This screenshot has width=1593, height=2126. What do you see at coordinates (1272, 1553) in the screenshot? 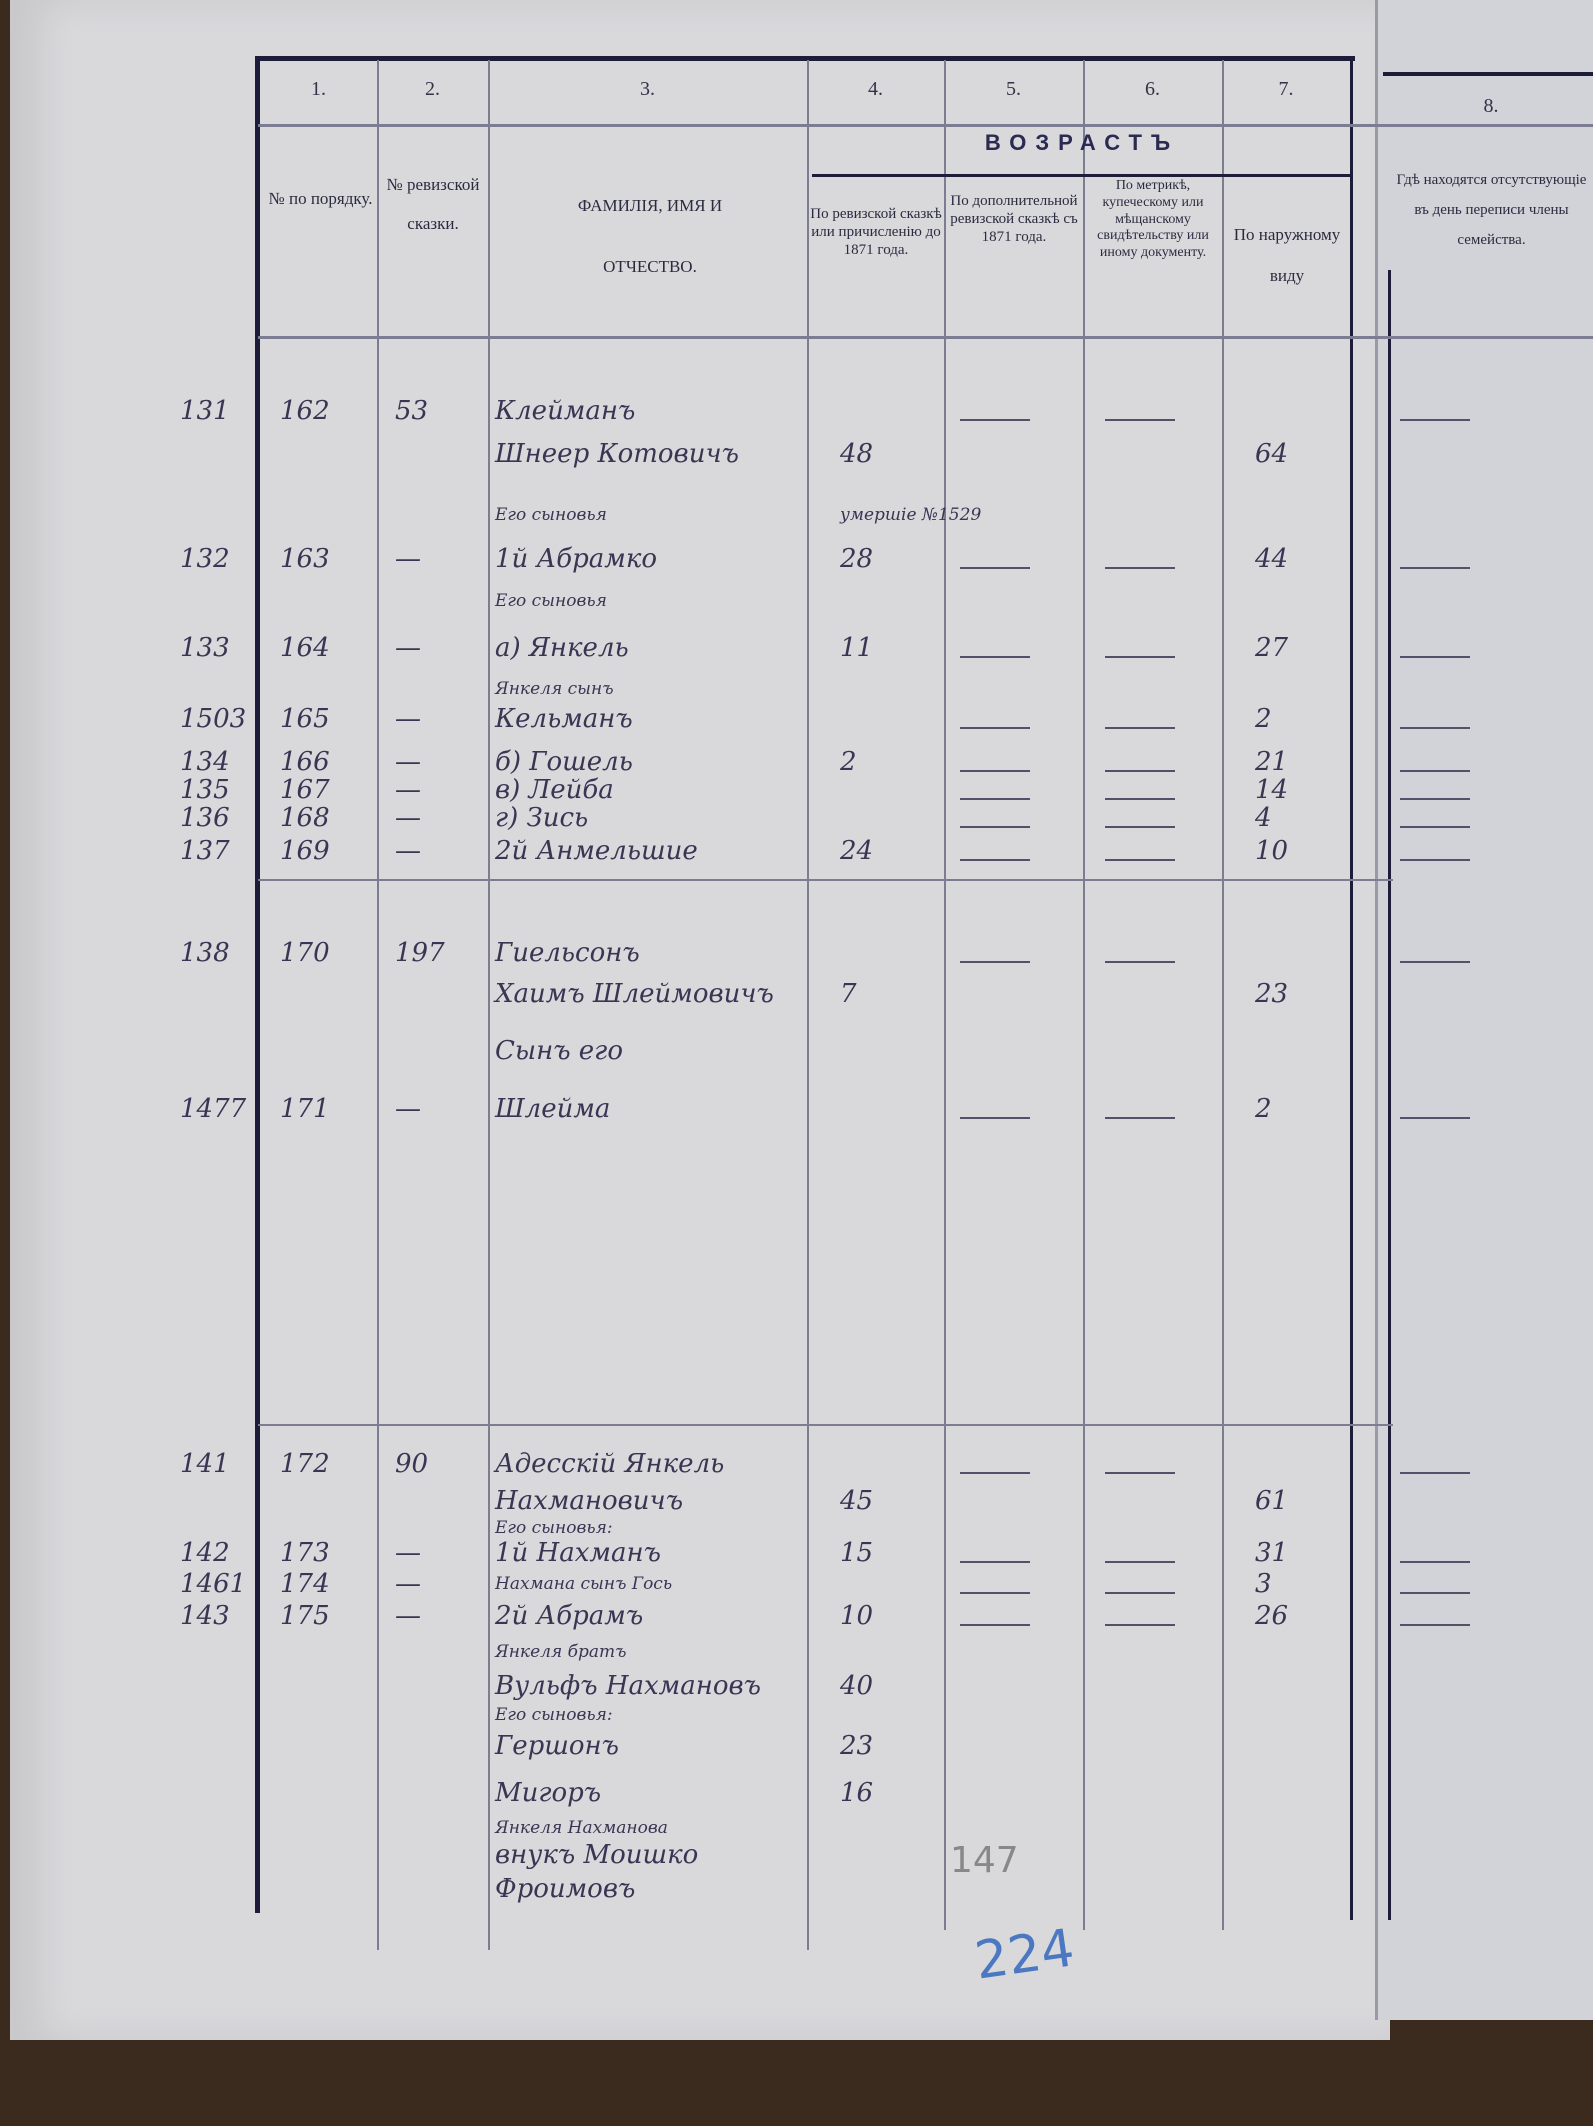
I see `age-appearance: 31` at bounding box center [1272, 1553].